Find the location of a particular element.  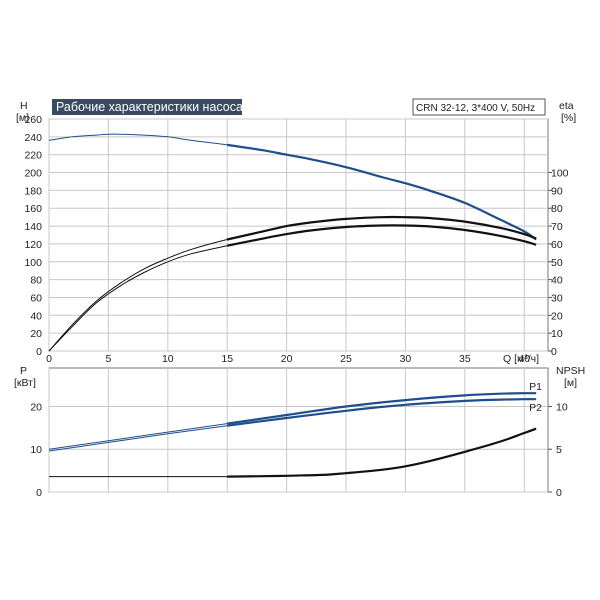

flow-axis-label: Q [м³/ч] is located at coordinates (521, 359).